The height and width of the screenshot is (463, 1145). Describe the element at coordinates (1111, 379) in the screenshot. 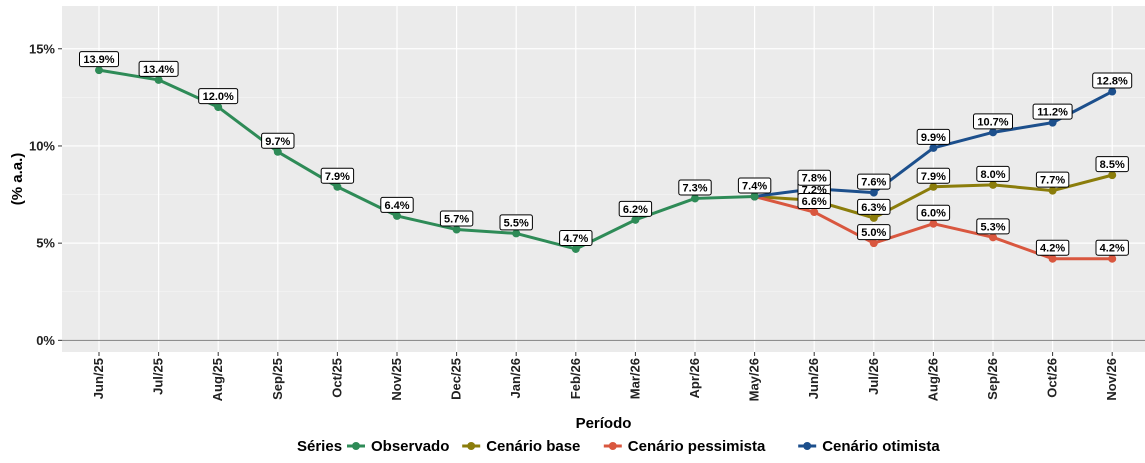

I see `x-tick-label: Nov/26` at that location.